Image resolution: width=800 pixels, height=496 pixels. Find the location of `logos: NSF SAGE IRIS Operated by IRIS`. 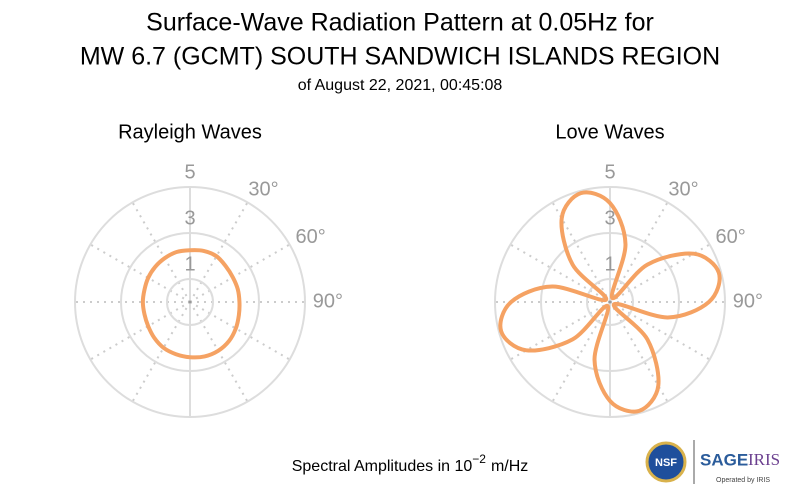

logos: NSF SAGE IRIS Operated by IRIS is located at coordinates (712, 462).